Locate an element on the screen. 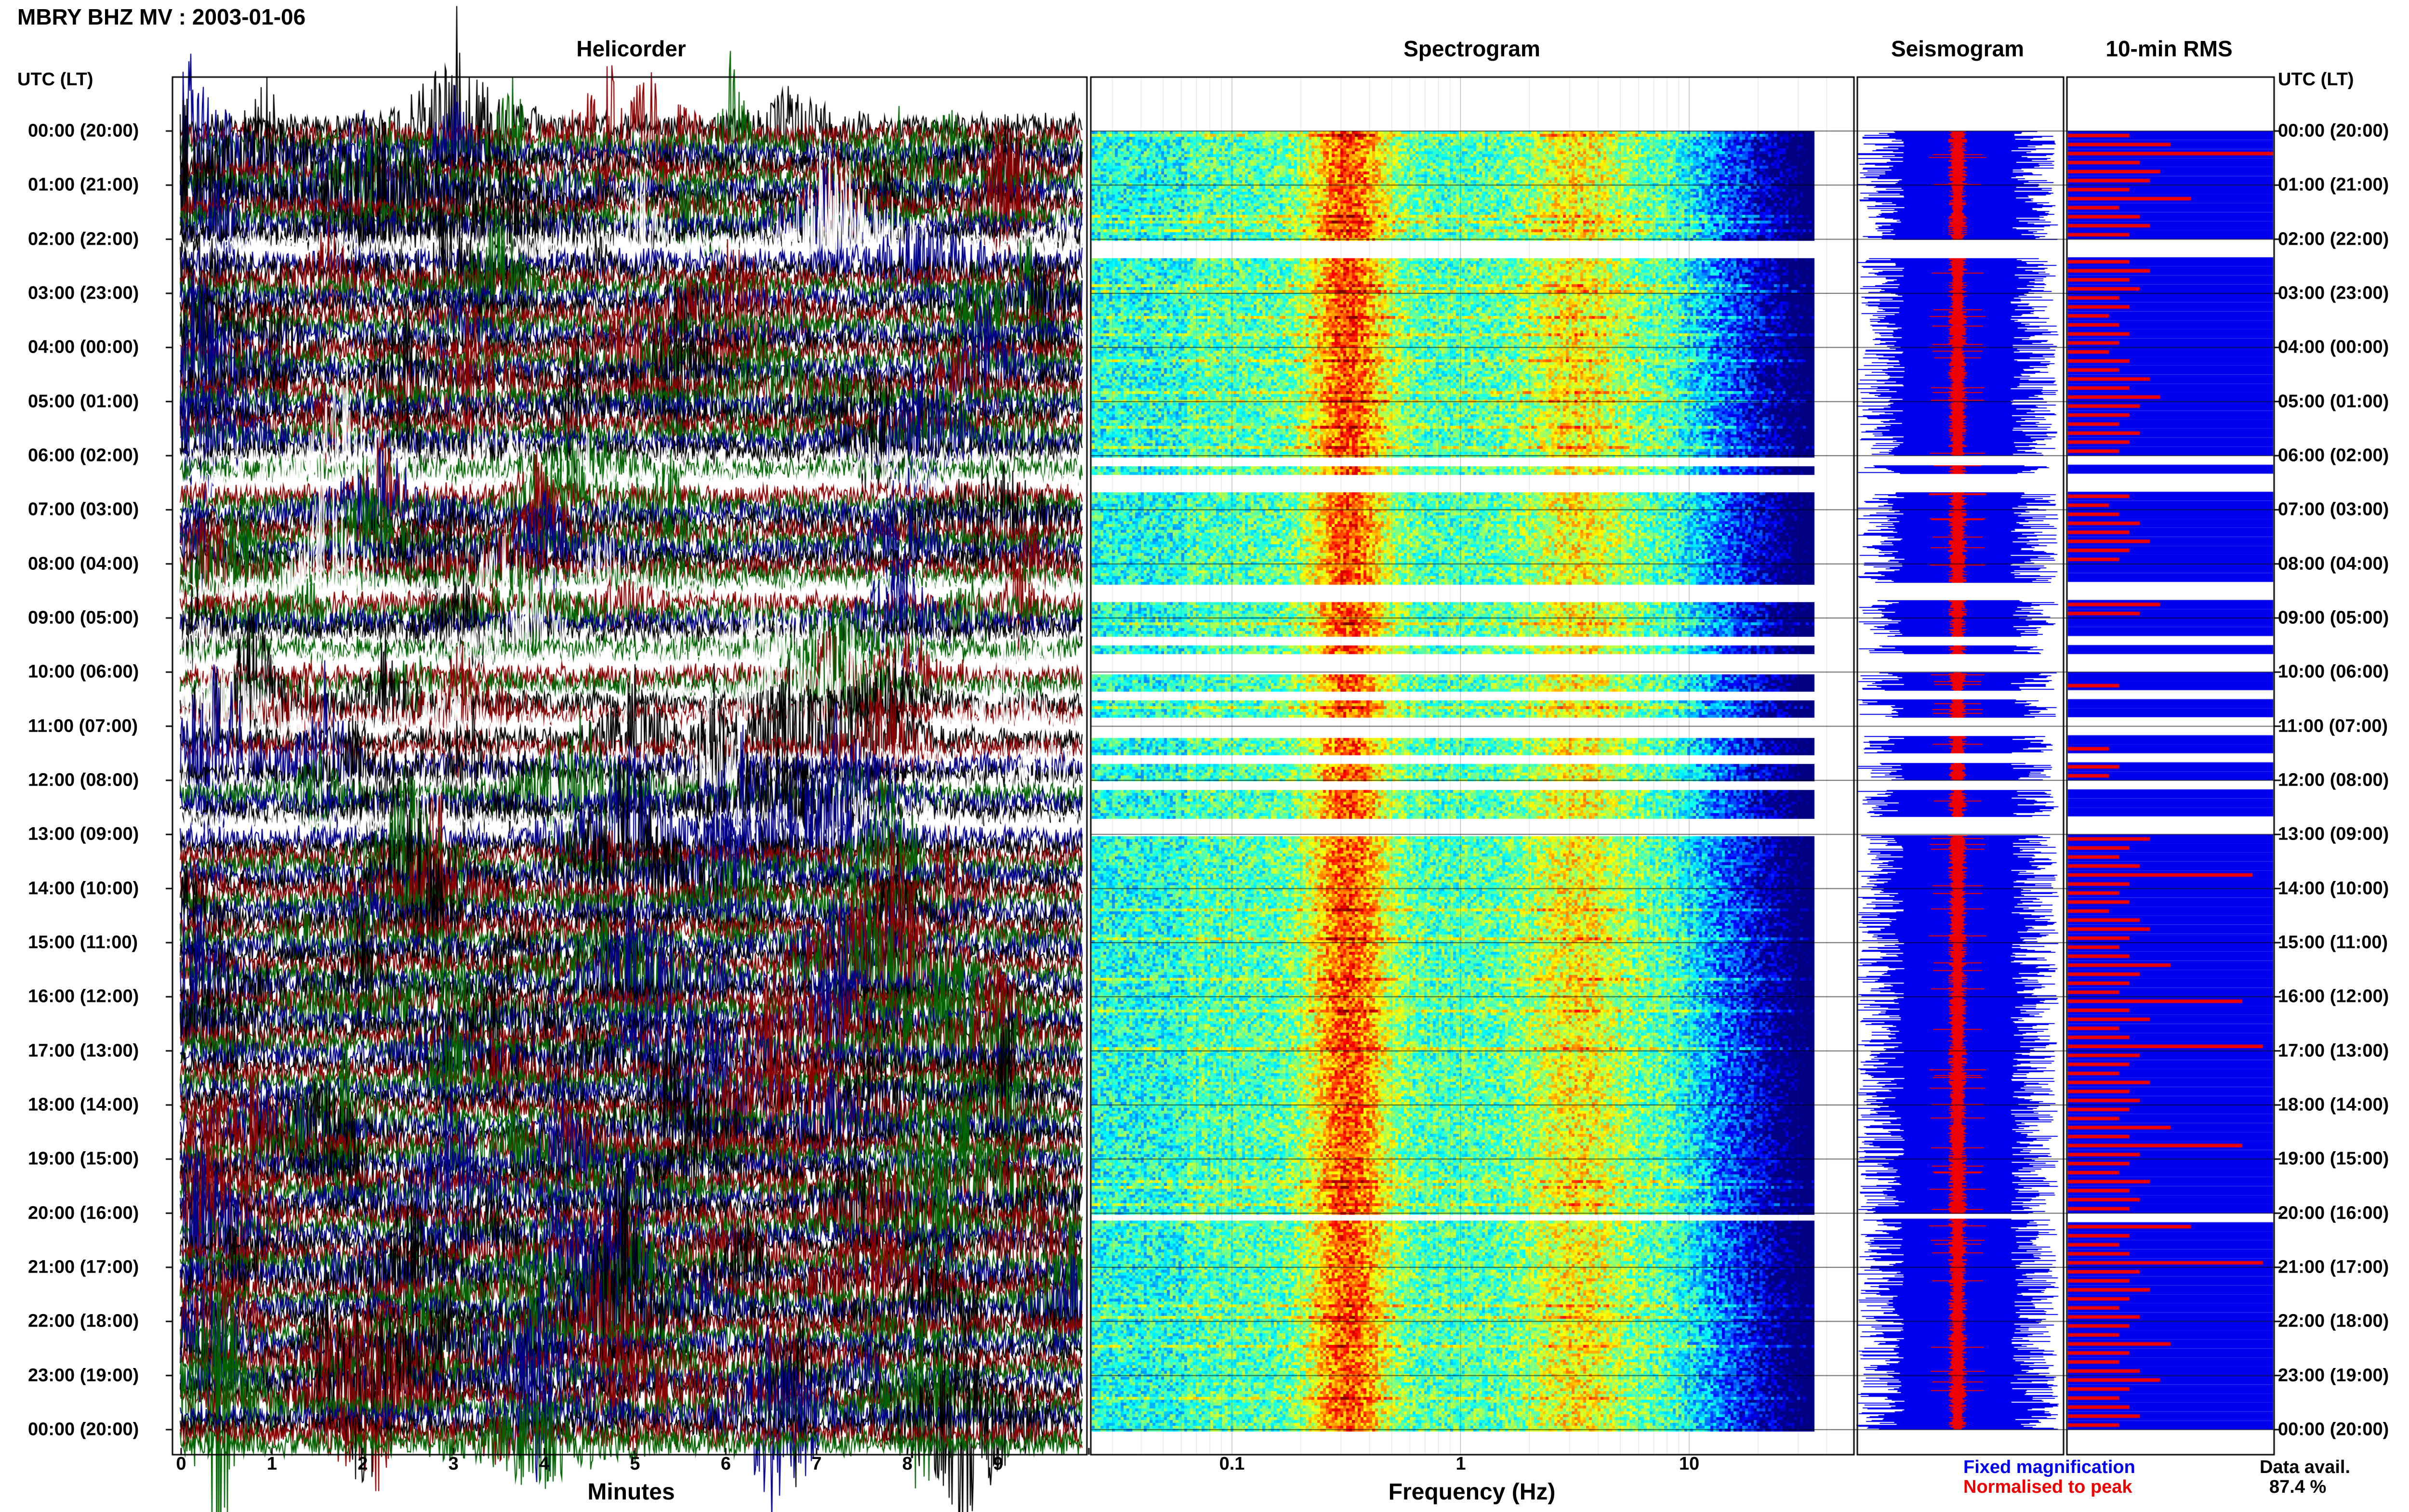 This screenshot has height=1512, width=2409. time-label-right: 03:00 (23:00) is located at coordinates (2333, 293).